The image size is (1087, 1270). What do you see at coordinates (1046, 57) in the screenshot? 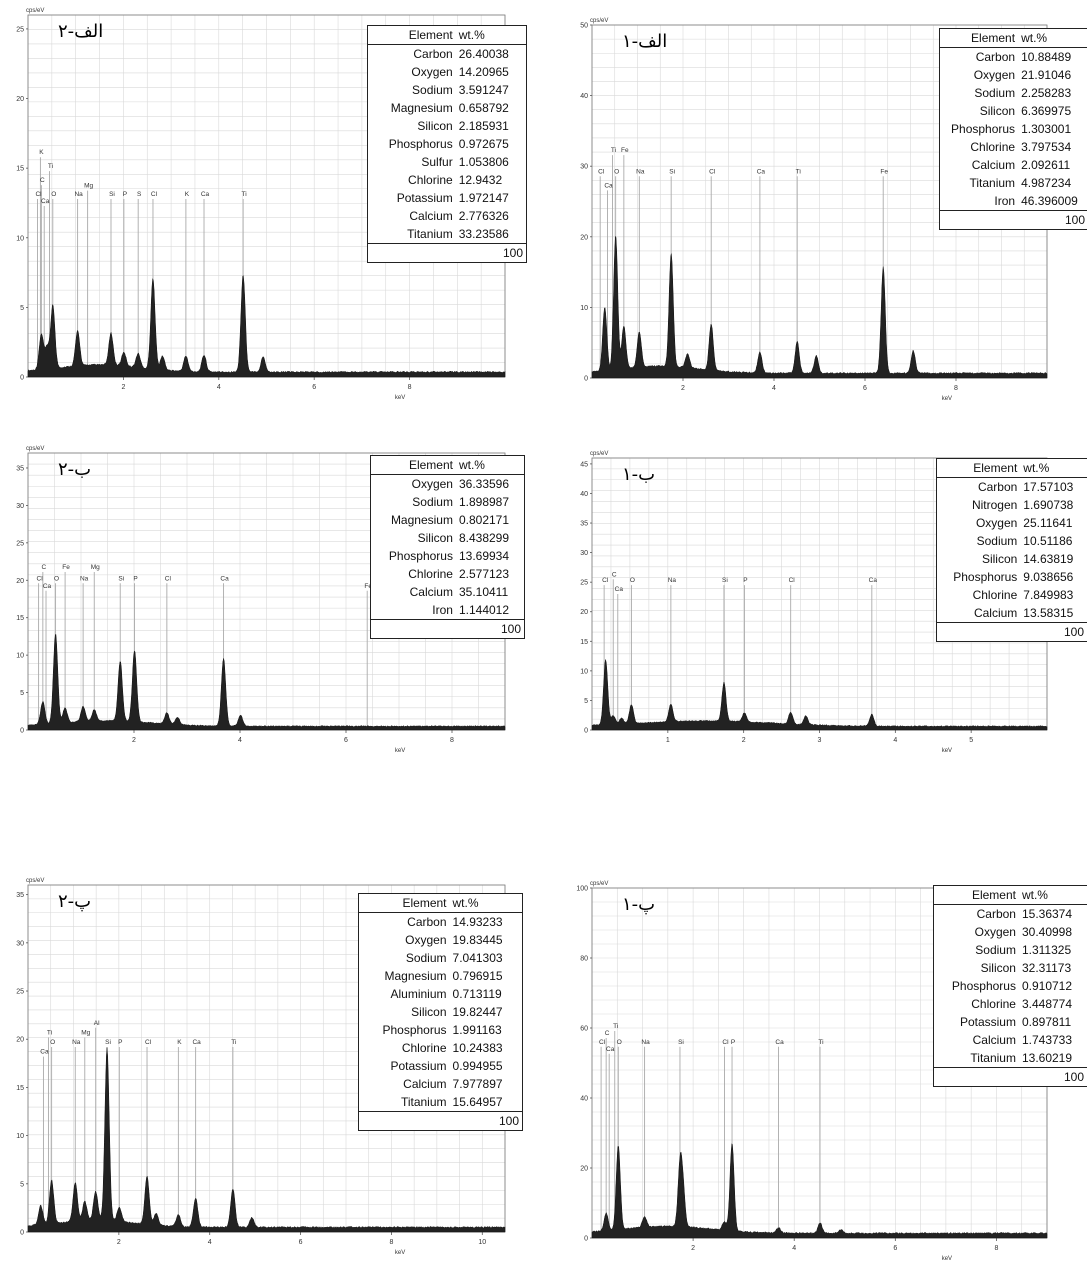
I see `element-wt: 10.88489` at bounding box center [1046, 57].